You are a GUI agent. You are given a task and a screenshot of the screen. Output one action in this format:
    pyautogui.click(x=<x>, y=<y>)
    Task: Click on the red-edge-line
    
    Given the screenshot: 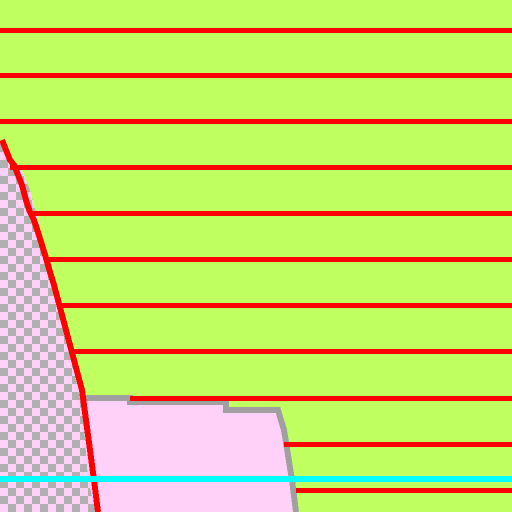 What is the action you would take?
    pyautogui.click(x=50, y=325)
    